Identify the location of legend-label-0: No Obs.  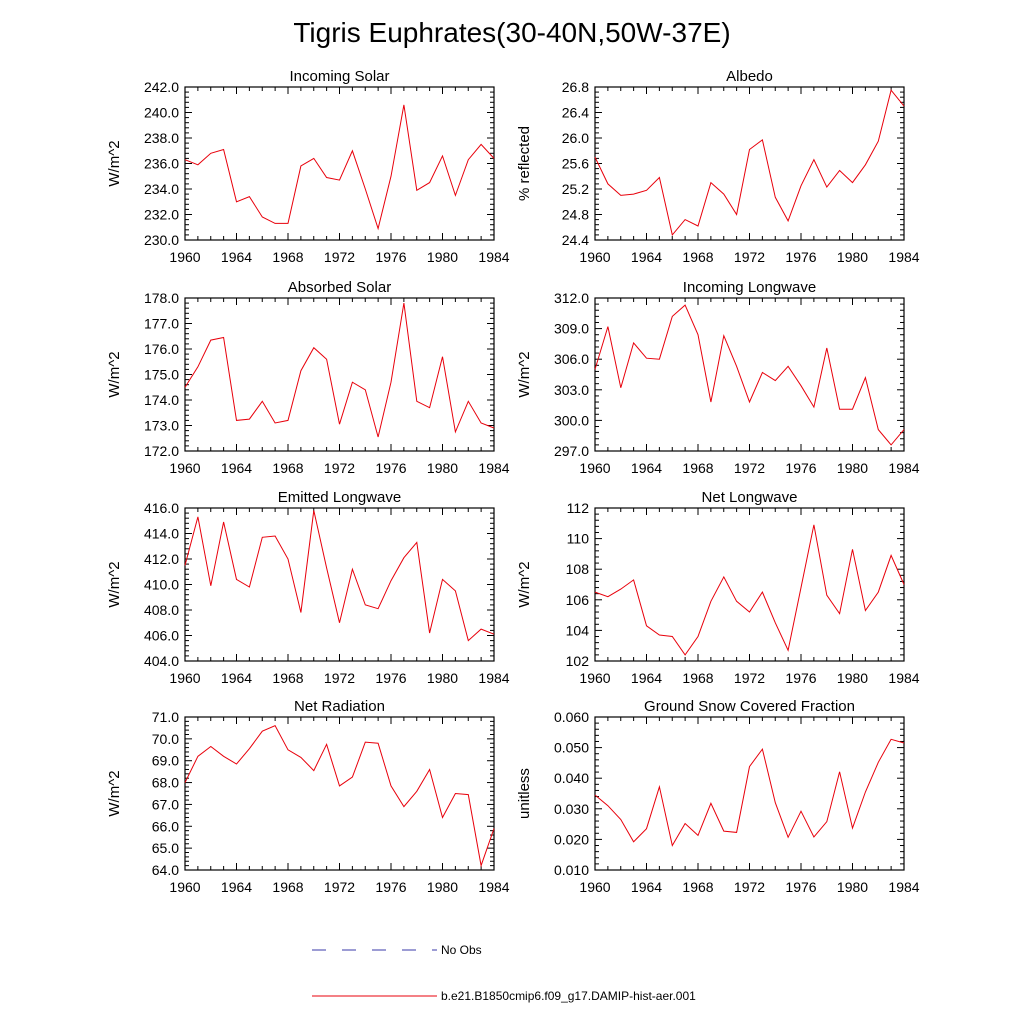
(461, 950).